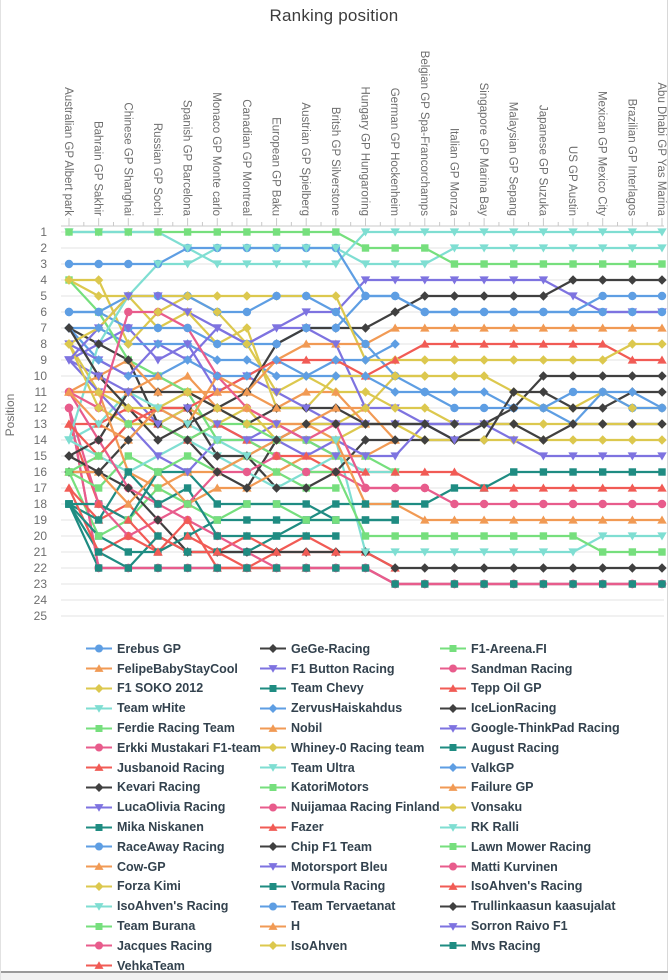  Describe the element at coordinates (530, 847) in the screenshot. I see `legend-item: Lawn Mower Racing` at that location.